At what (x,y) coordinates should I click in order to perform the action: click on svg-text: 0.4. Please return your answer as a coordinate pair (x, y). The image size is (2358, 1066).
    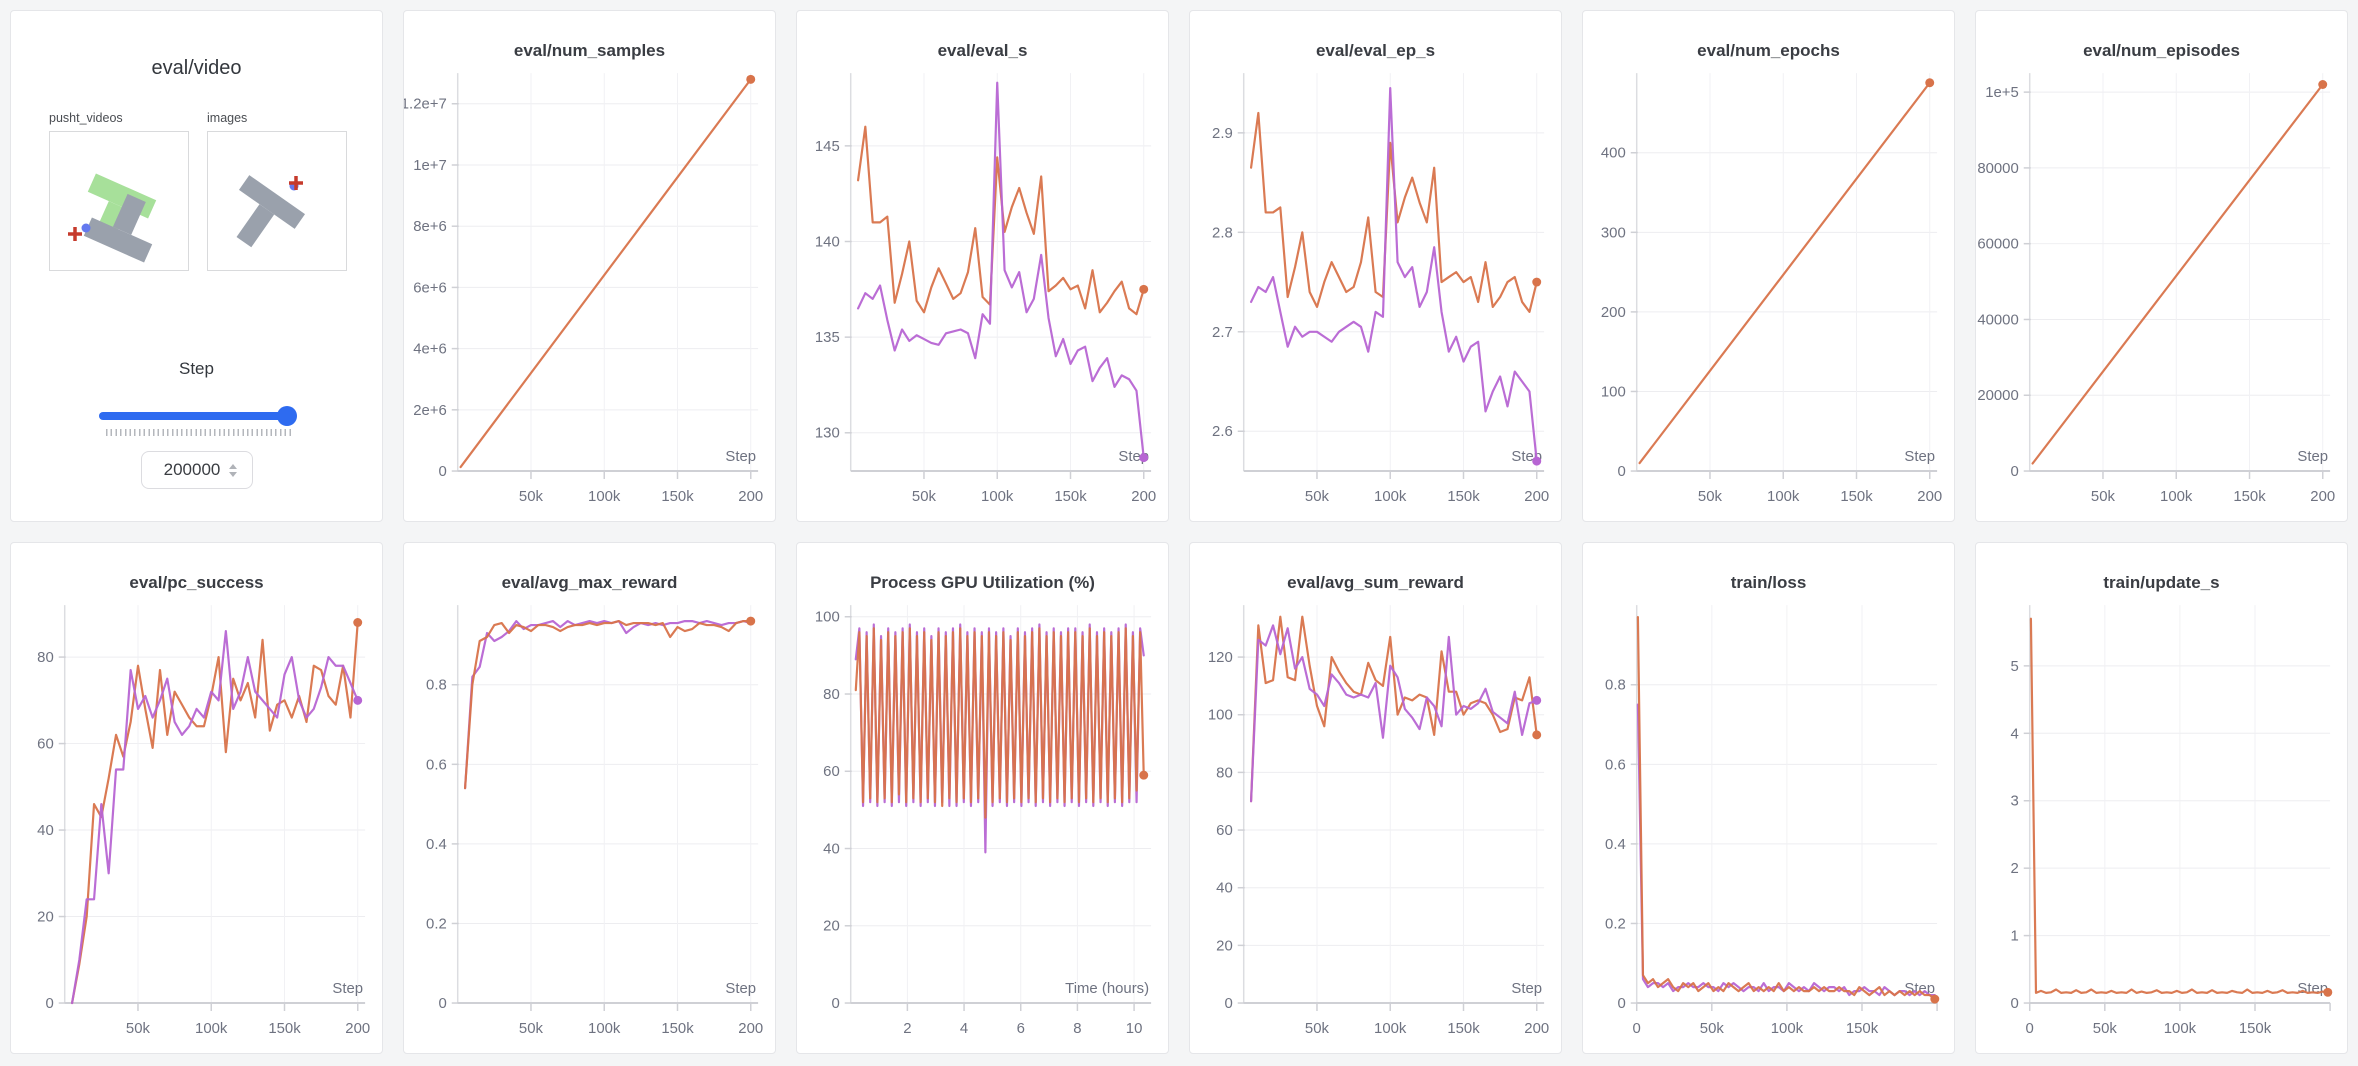
    Looking at the image, I should click on (436, 845).